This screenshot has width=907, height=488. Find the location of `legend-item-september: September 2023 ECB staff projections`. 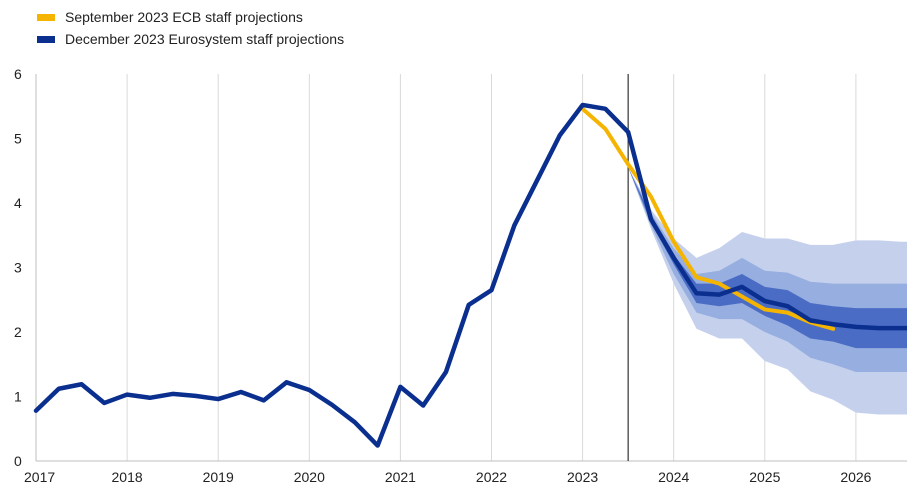

legend-item-september: September 2023 ECB staff projections is located at coordinates (190, 17).